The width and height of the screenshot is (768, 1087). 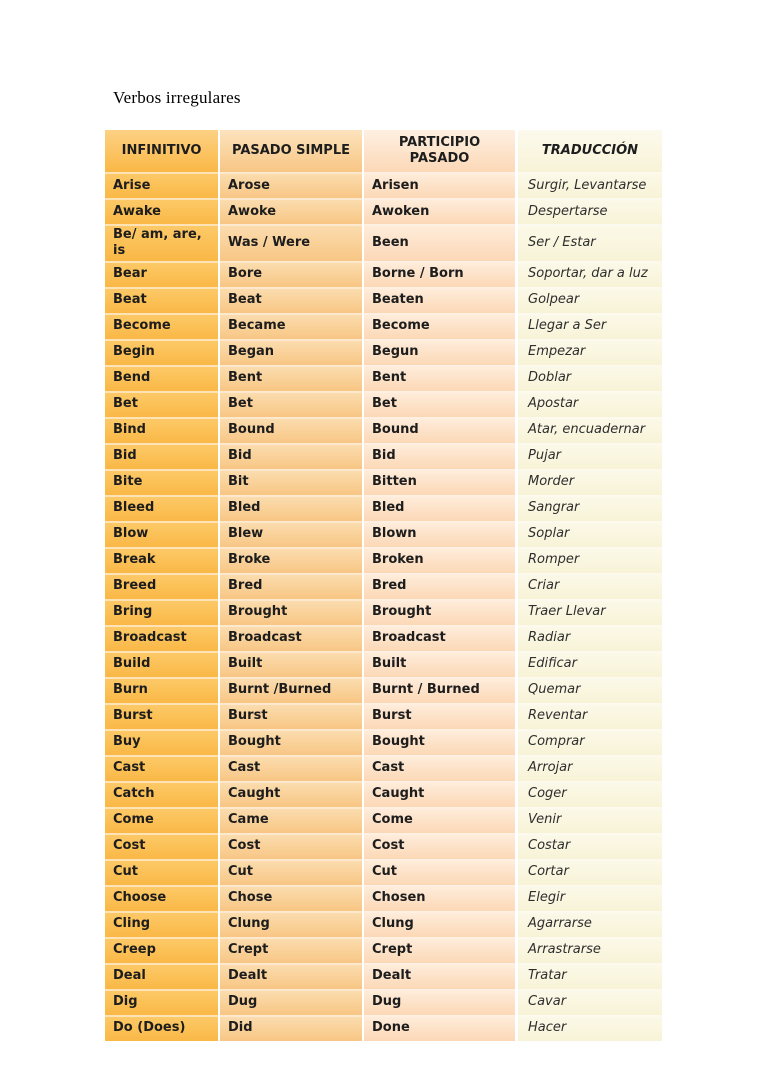 What do you see at coordinates (588, 975) in the screenshot?
I see `cell-traduccion: Tratar` at bounding box center [588, 975].